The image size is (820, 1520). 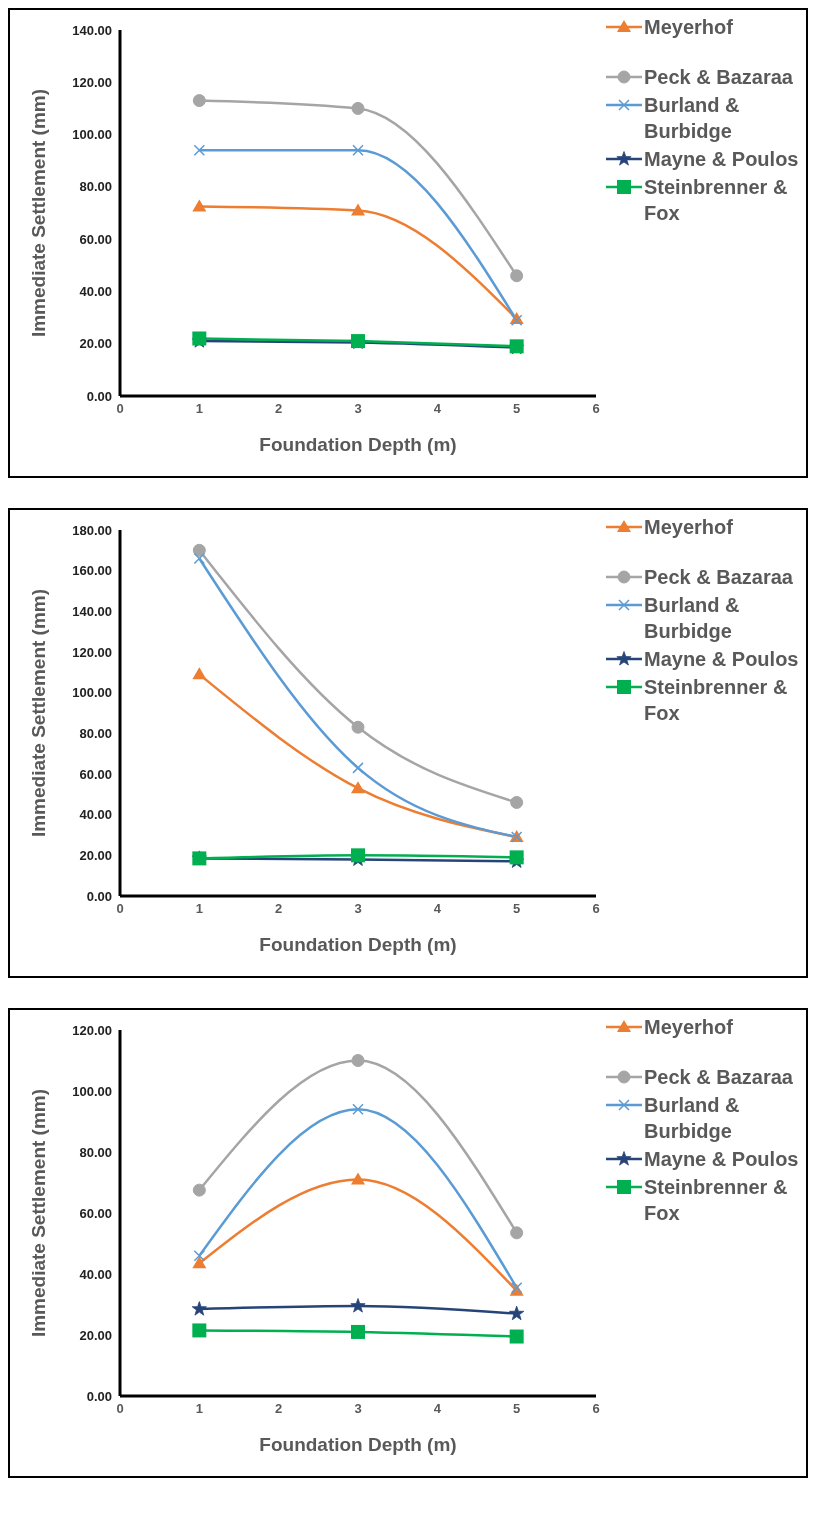 What do you see at coordinates (92, 530) in the screenshot?
I see `y-tick-label: 180.00` at bounding box center [92, 530].